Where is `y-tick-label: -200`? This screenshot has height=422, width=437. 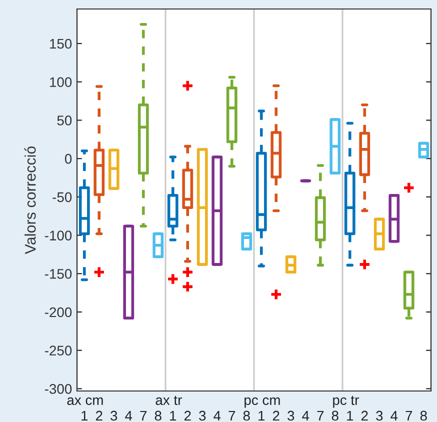 y-tick-label: -200 is located at coordinates (58, 312).